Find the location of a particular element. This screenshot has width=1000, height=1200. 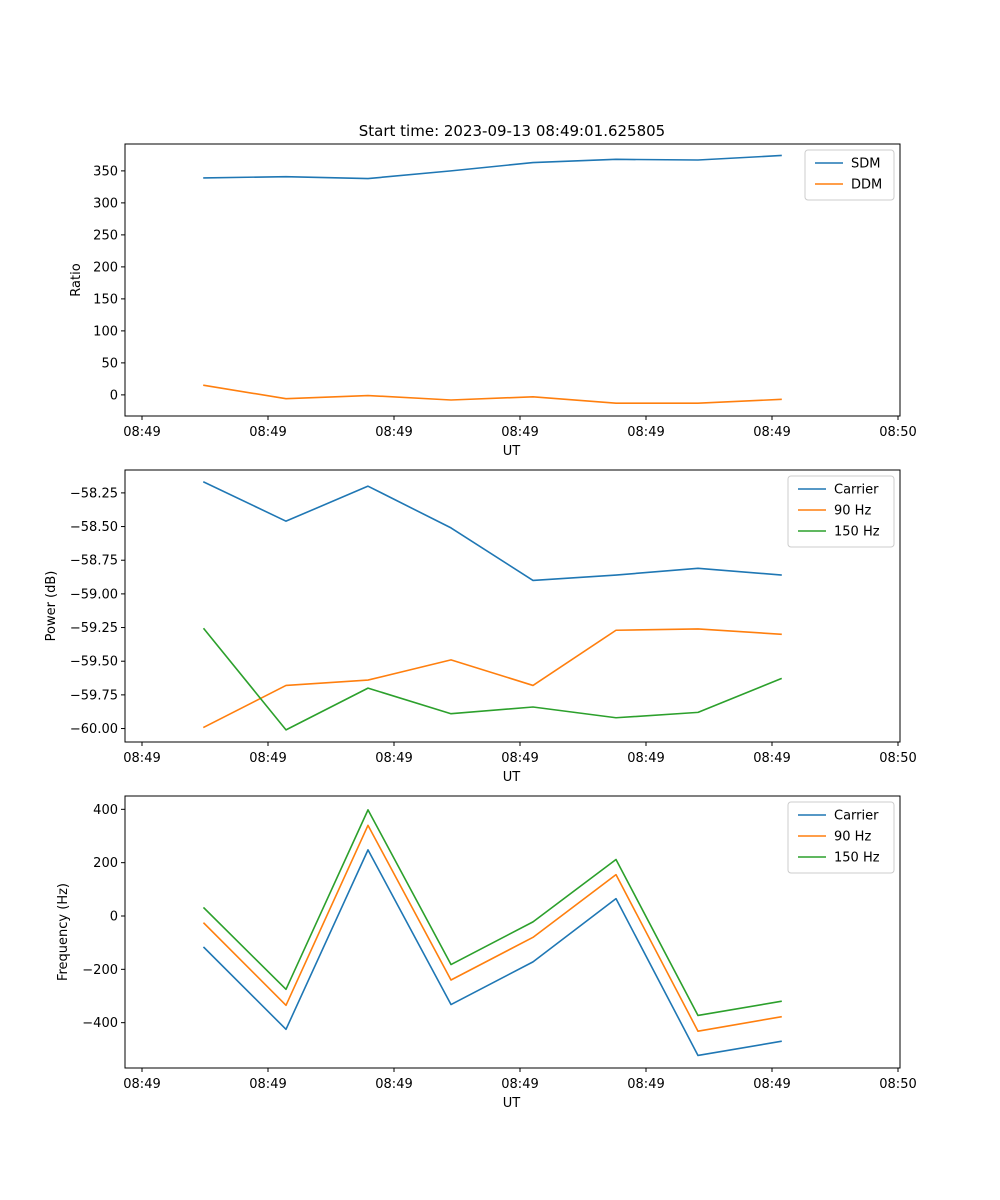

y-tick-label: 300 is located at coordinates (105, 203).